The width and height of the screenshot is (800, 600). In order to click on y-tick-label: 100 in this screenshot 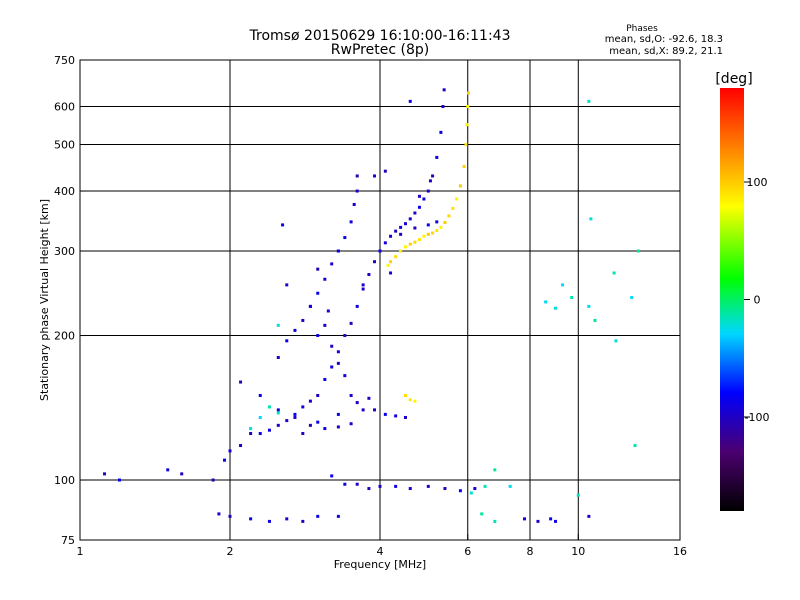, I will do `click(64, 480)`.